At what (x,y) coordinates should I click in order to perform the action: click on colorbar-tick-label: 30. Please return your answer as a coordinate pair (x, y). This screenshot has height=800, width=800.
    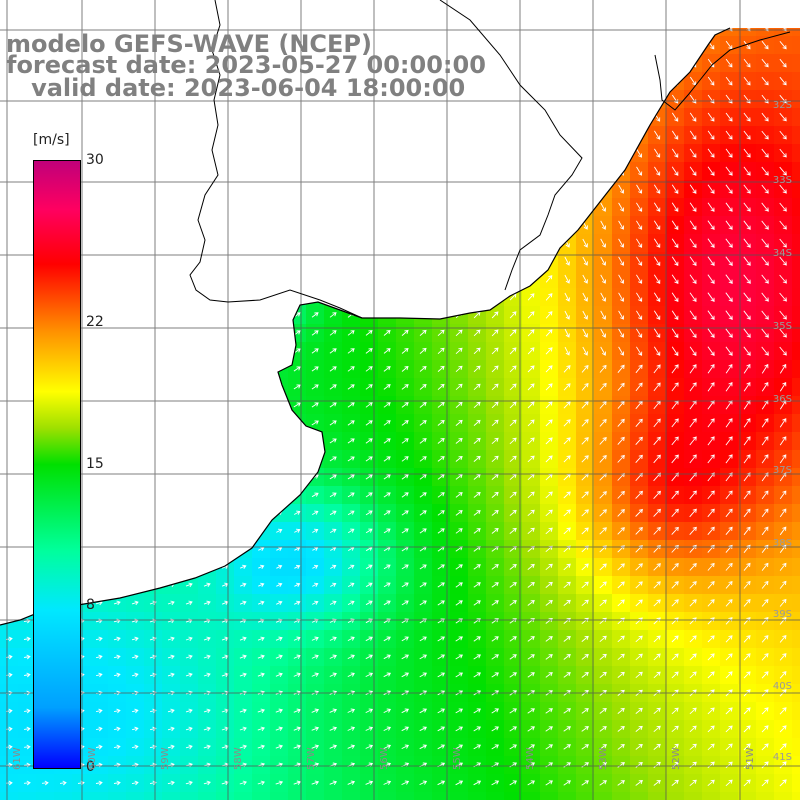
    Looking at the image, I should click on (95, 160).